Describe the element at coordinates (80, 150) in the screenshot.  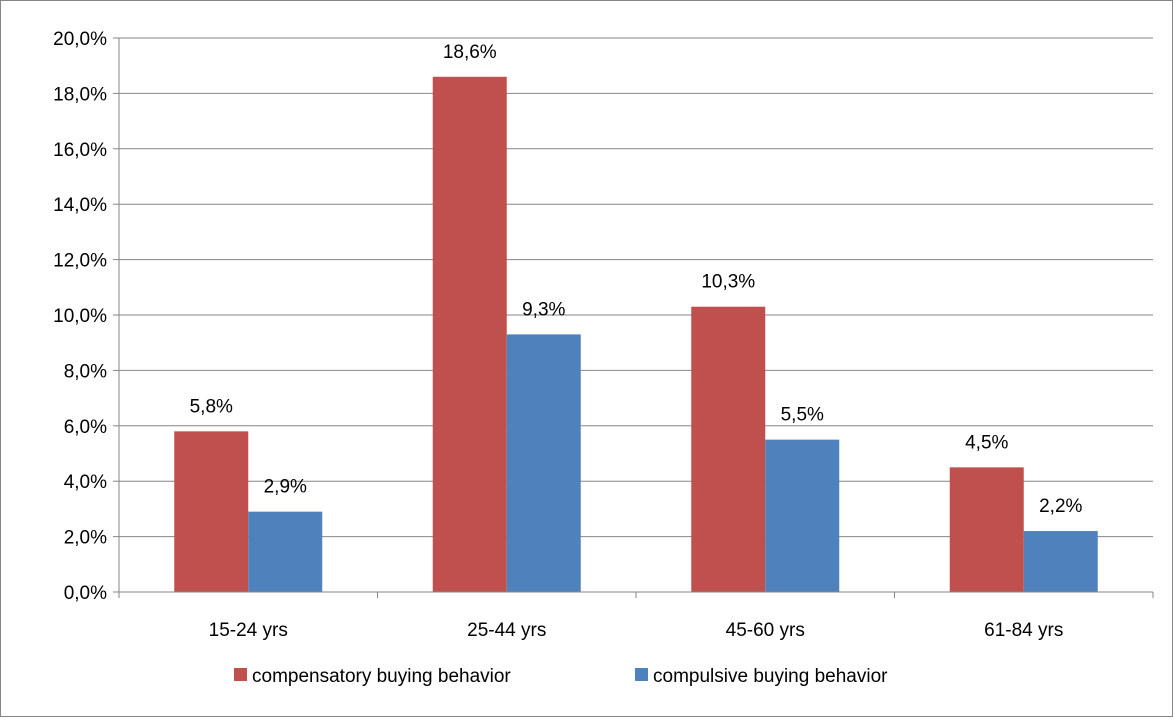
I see `y-tick-label: 16,0%` at that location.